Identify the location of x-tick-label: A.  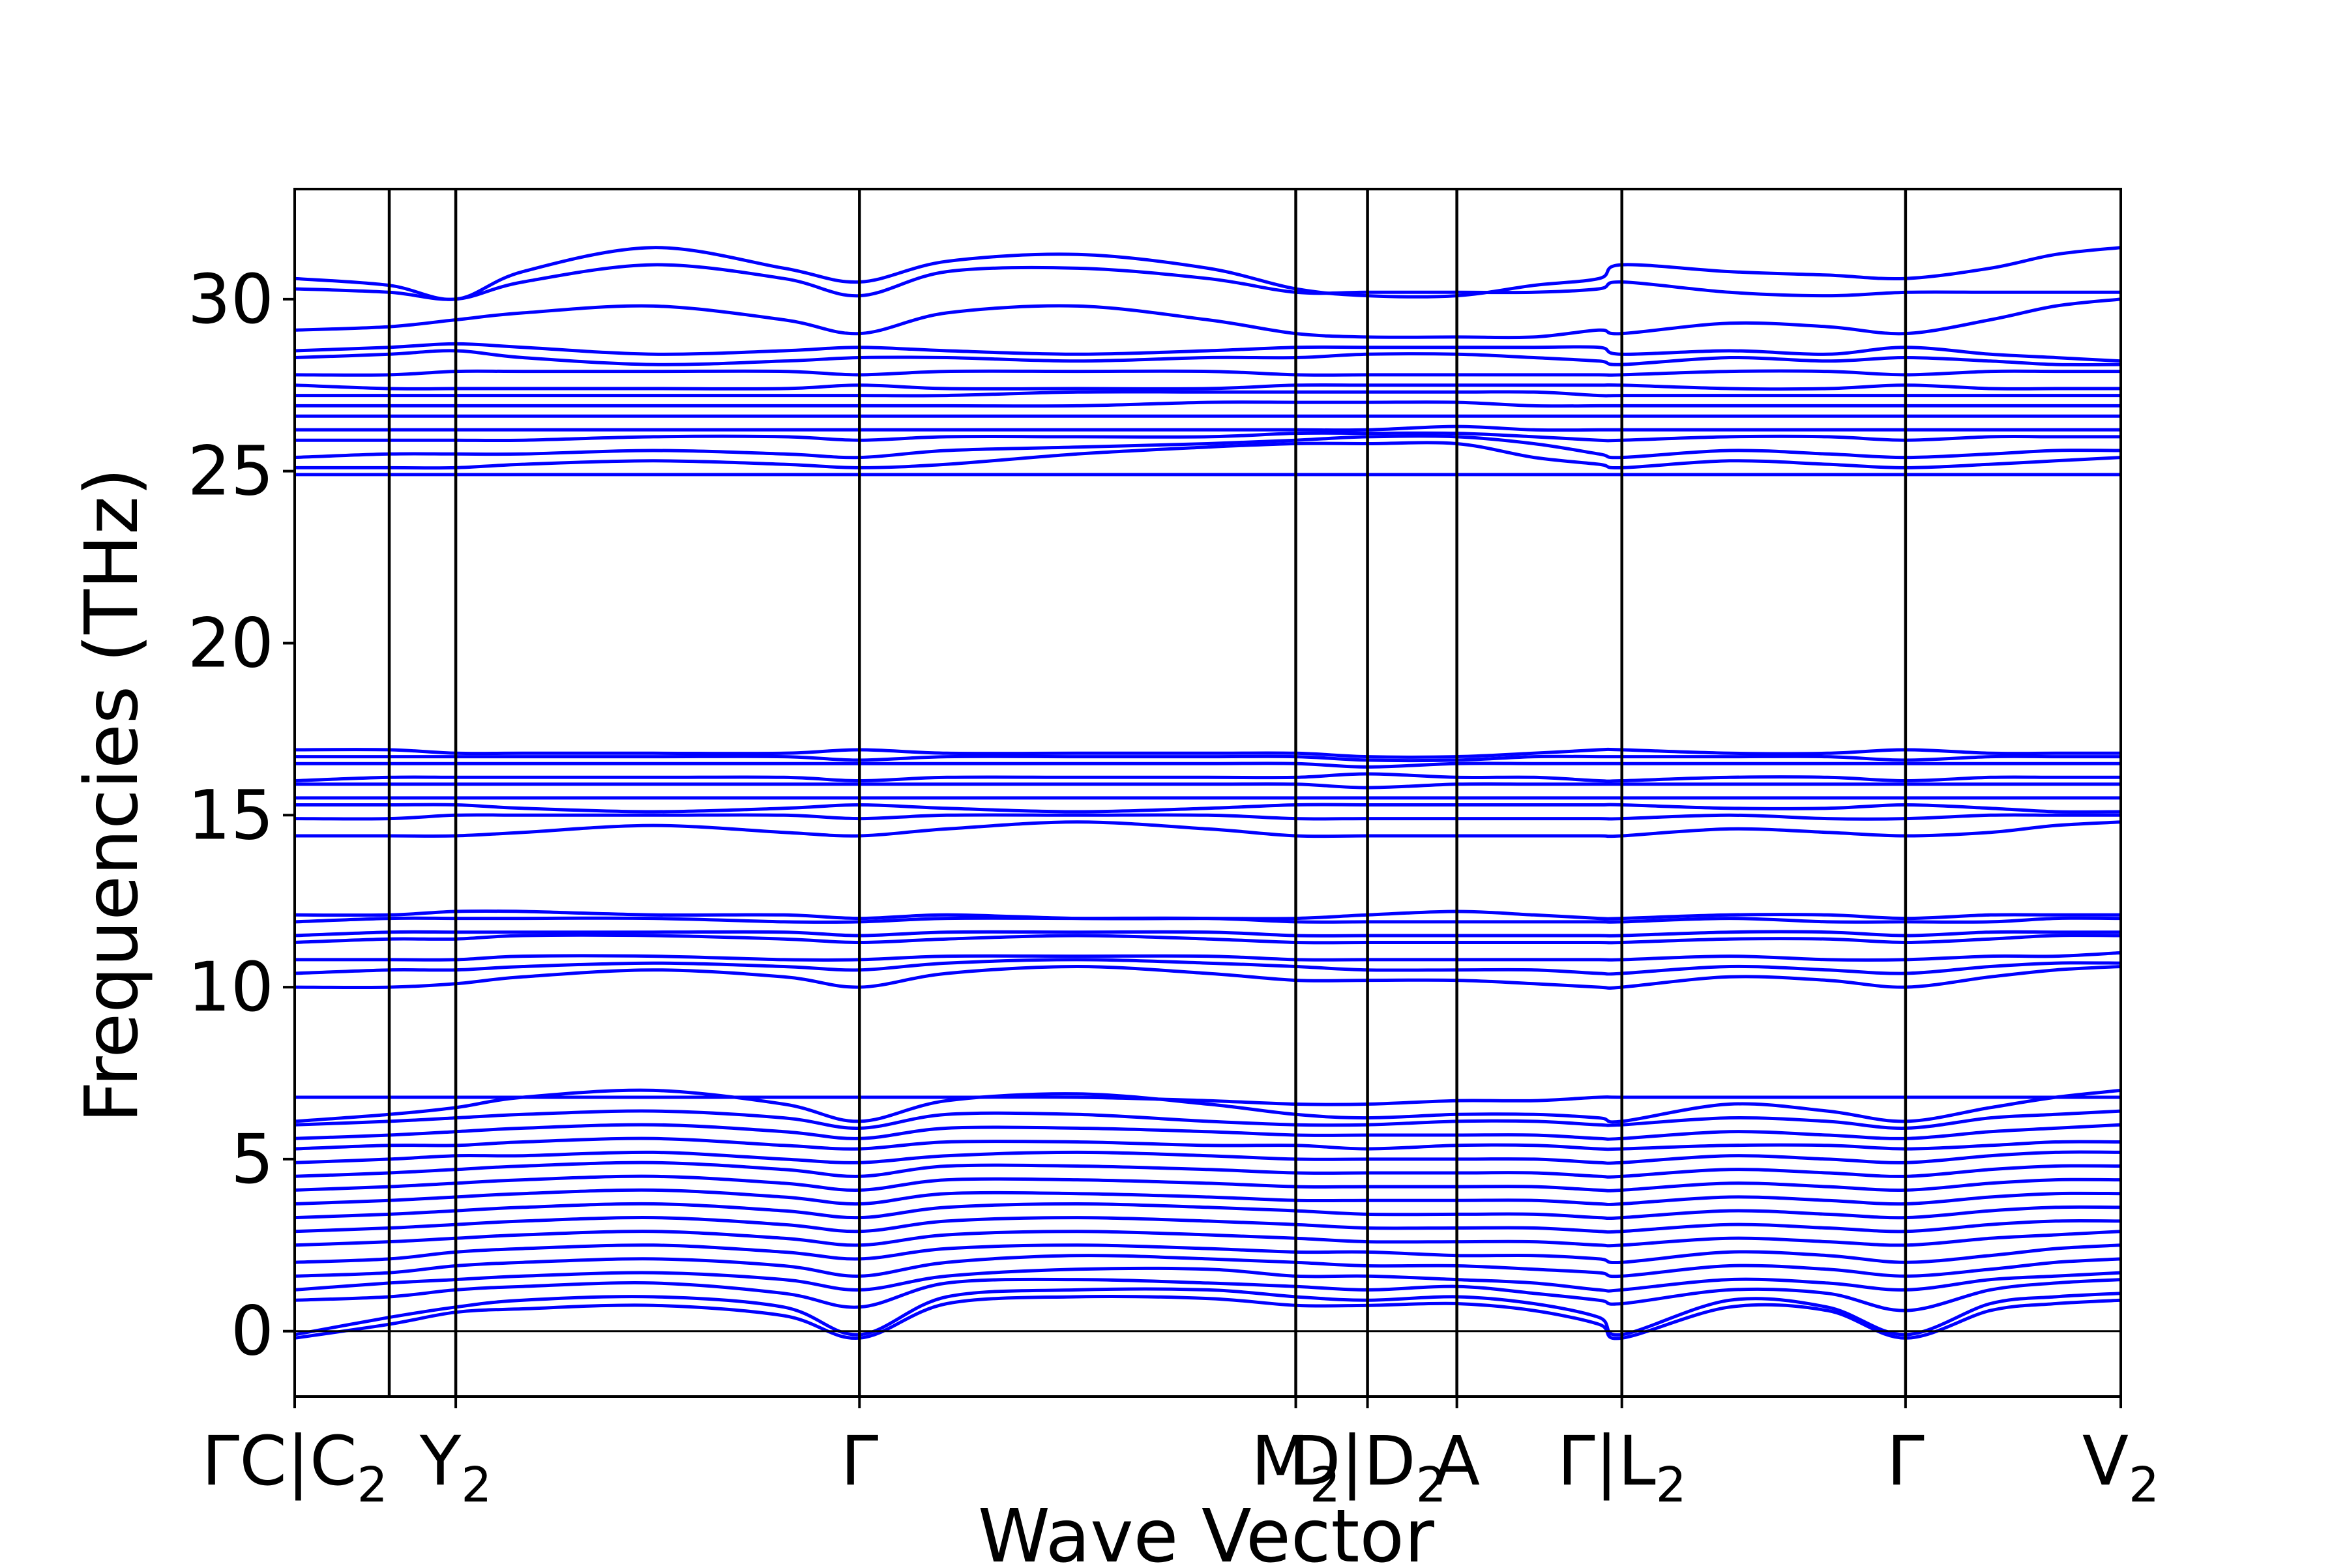
(1457, 1461).